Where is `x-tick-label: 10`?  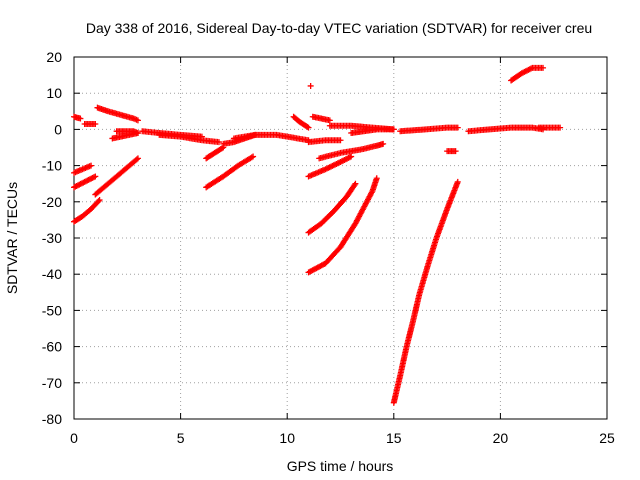 x-tick-label: 10 is located at coordinates (287, 438).